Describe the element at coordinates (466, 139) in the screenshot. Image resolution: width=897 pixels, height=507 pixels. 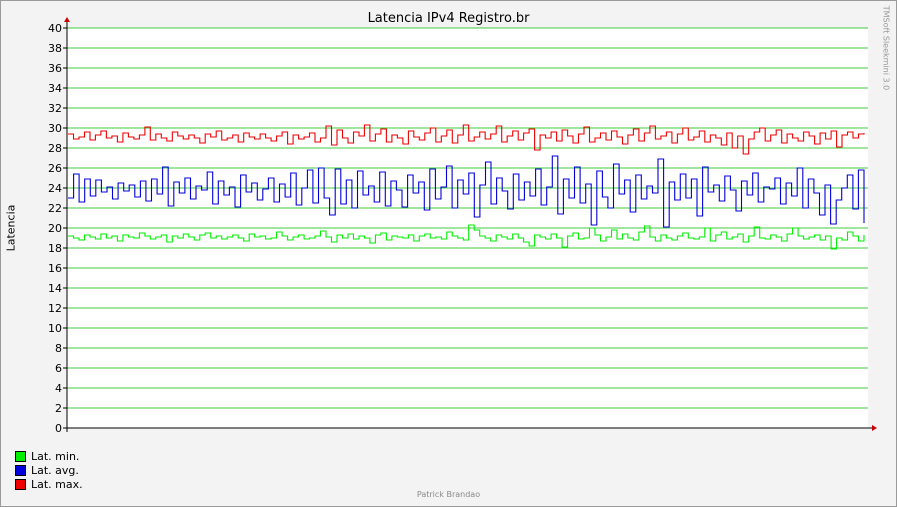
I see `series-line-max` at that location.